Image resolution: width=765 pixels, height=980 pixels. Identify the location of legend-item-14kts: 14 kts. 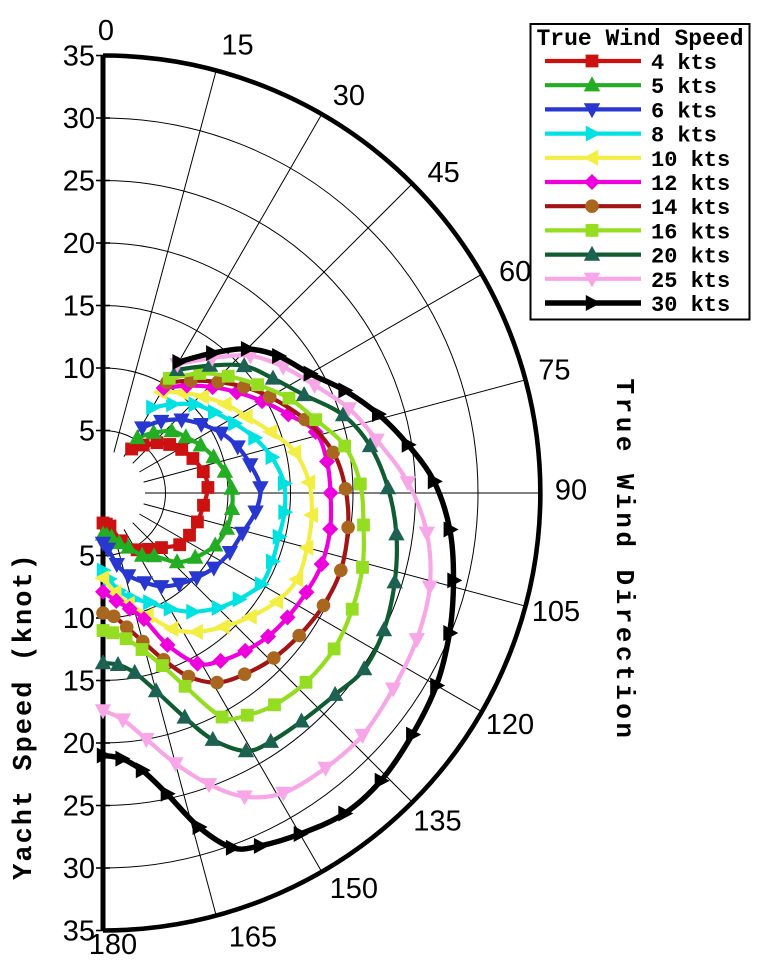
(637, 208).